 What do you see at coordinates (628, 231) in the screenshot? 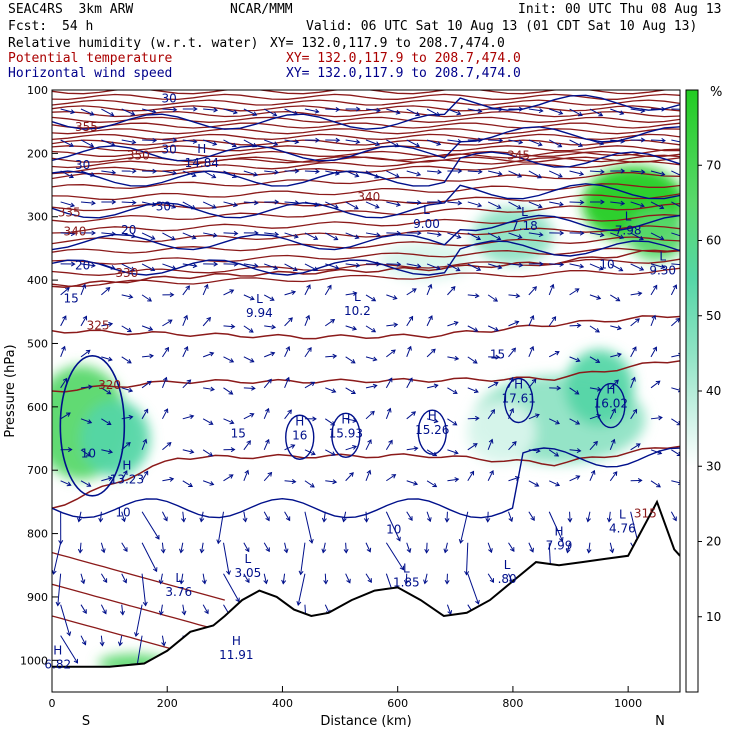
I see `extremum-value: 7.98` at bounding box center [628, 231].